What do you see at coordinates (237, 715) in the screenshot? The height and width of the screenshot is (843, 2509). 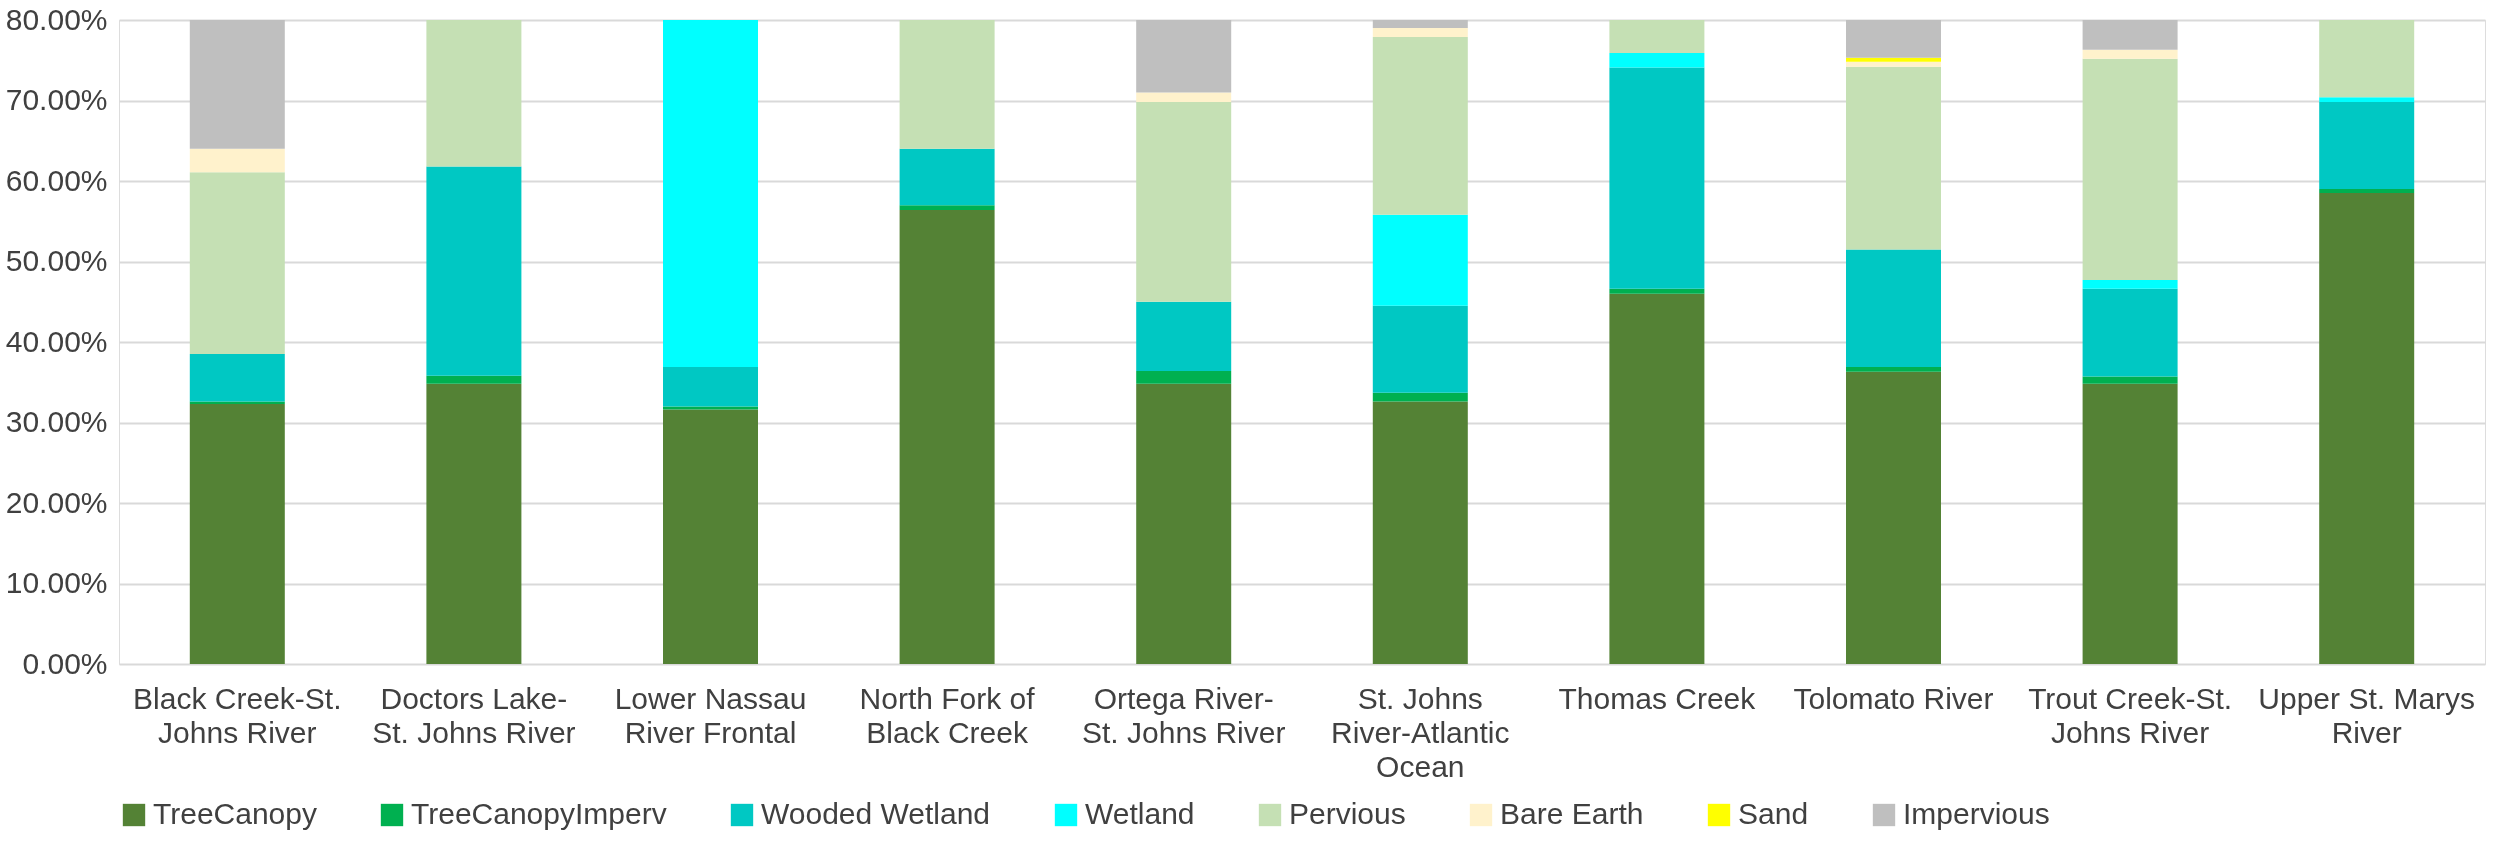 I see `x-tick-label: Black Creek-St. Johns River` at bounding box center [237, 715].